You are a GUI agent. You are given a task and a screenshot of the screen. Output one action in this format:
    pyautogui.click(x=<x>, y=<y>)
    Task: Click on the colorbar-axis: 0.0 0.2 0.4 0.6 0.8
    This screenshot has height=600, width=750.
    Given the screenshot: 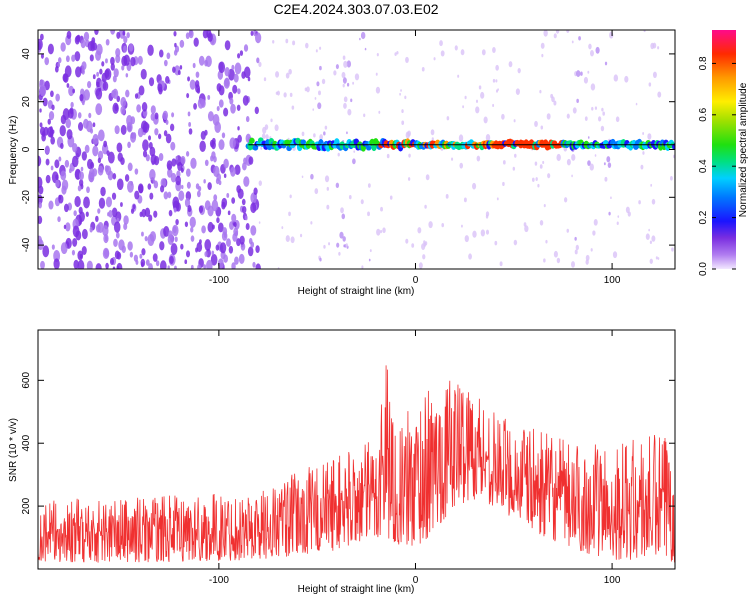 What is the action you would take?
    pyautogui.click(x=717, y=166)
    